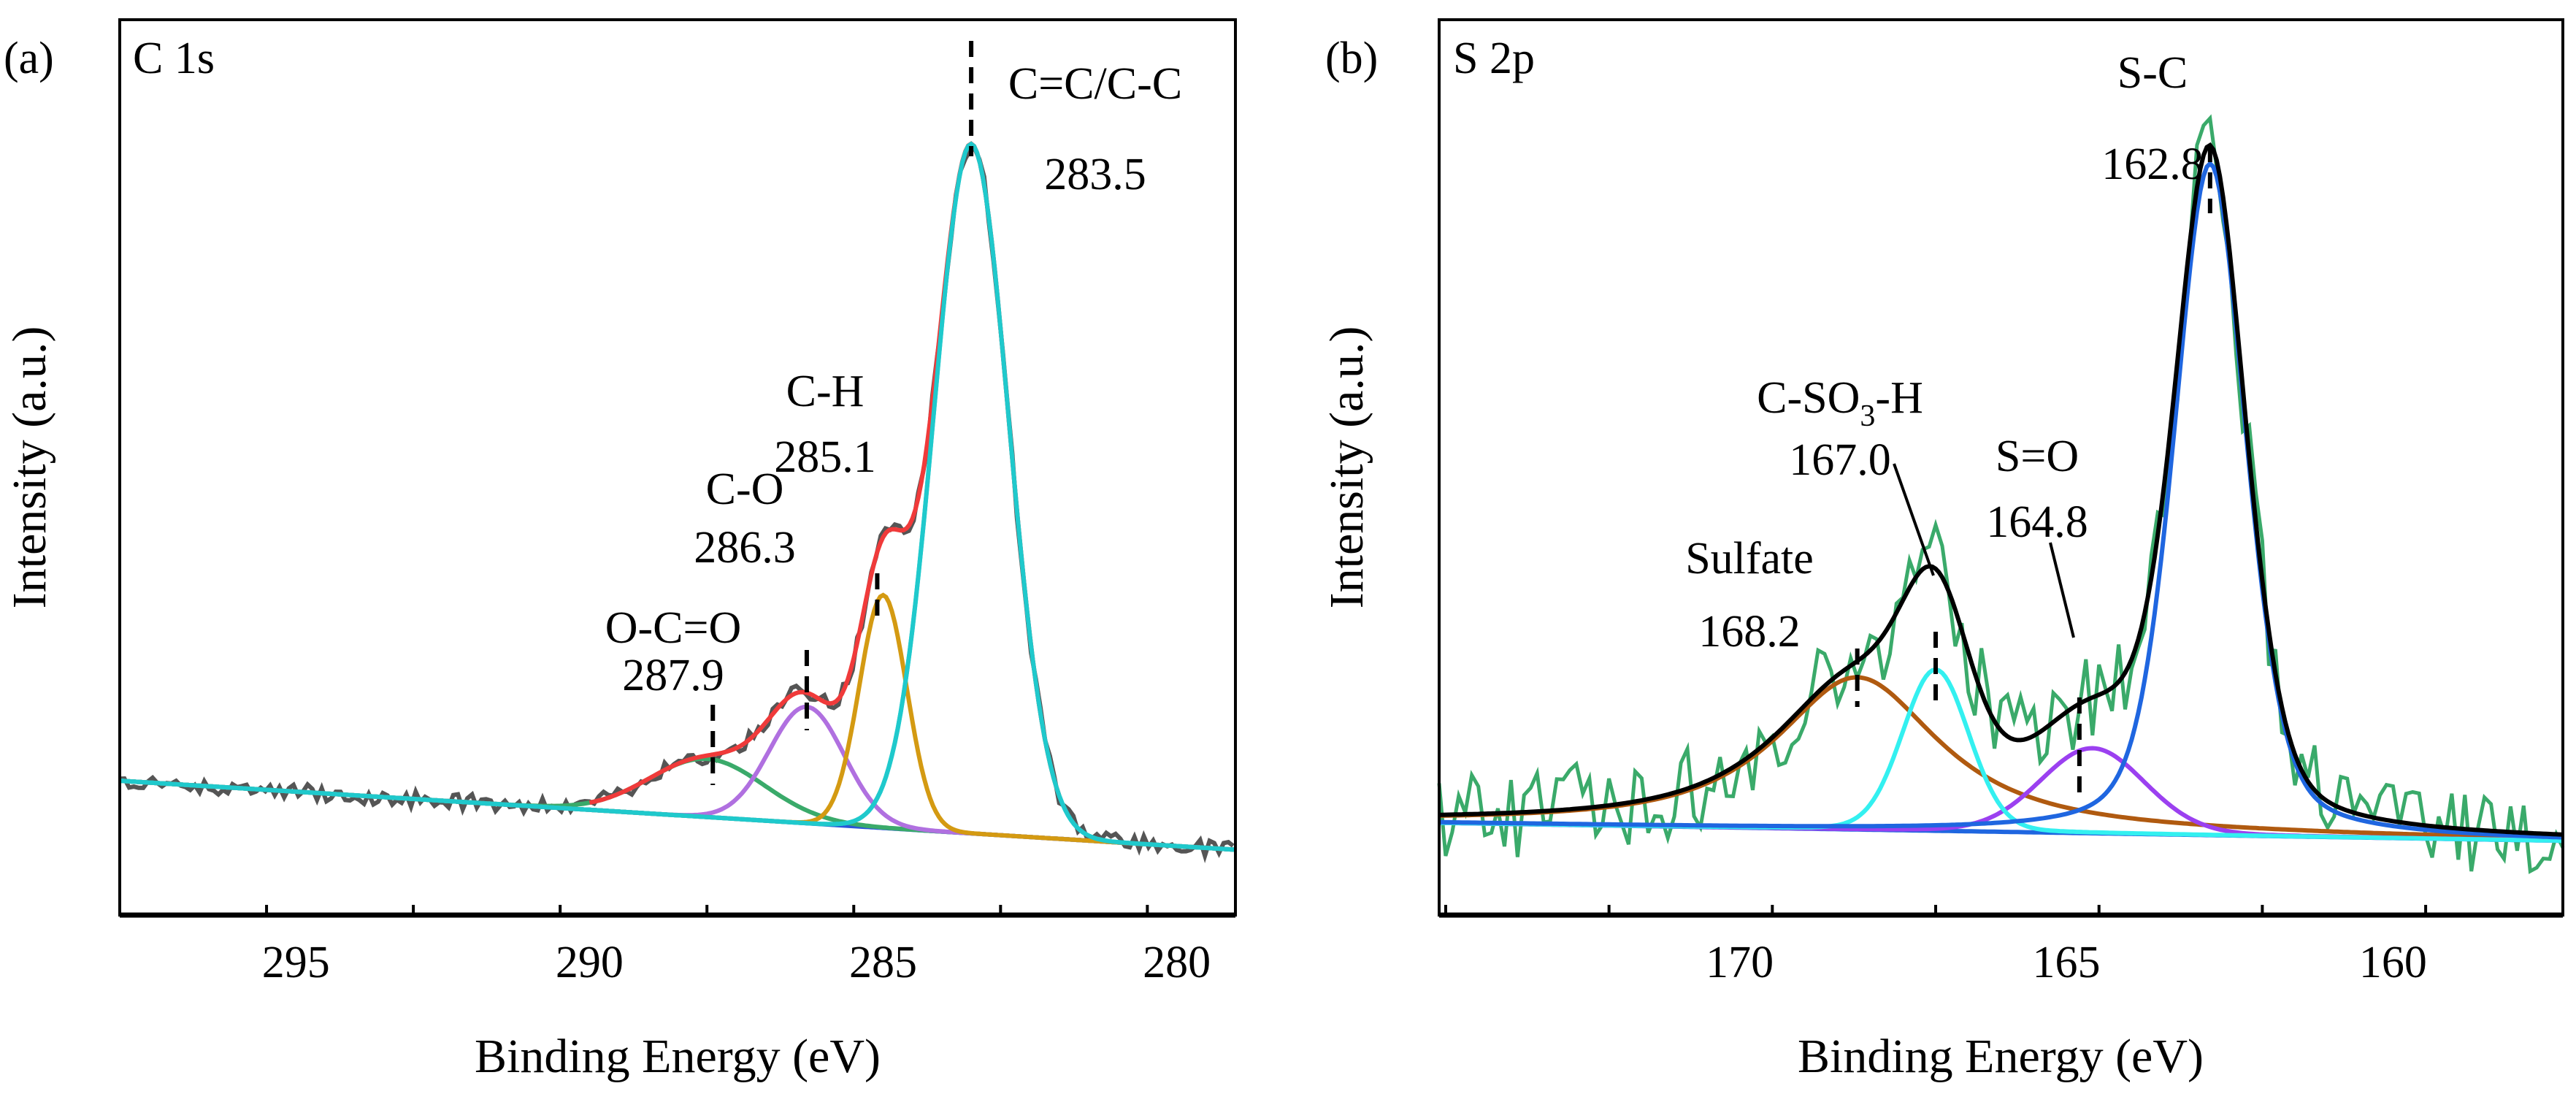  I want to click on peak-value-oco: 287.9, so click(673, 675).